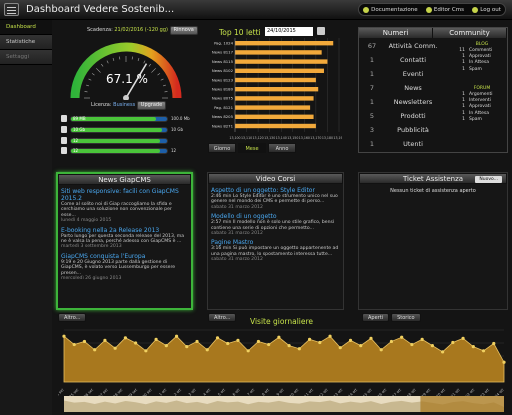 The width and height of the screenshot is (512, 415). Describe the element at coordinates (289, 31) in the screenshot. I see `top10-date-input: 24/10/2015` at that location.